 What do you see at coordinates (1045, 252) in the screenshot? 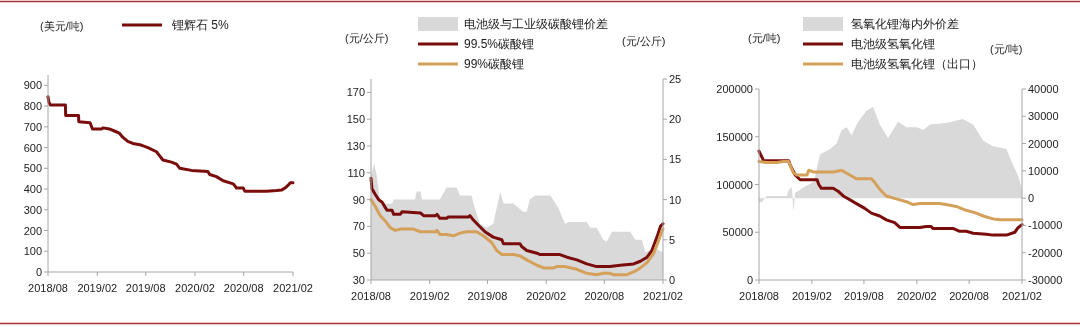
I see `y2-tick-label: -20000` at bounding box center [1045, 252].